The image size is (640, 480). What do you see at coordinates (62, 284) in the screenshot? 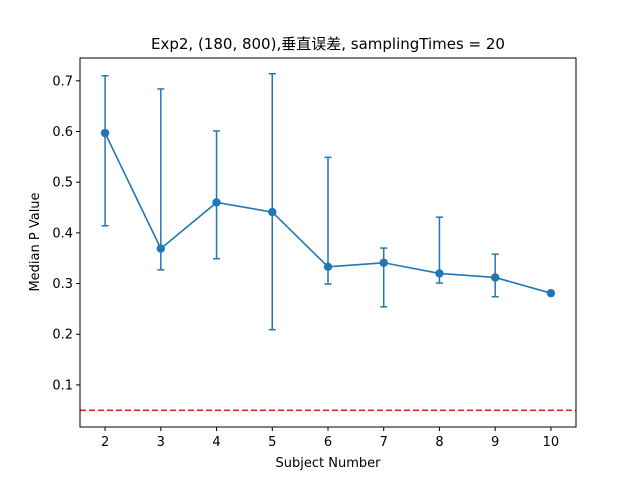
I see `y-tick-label: 0.3` at bounding box center [62, 284].